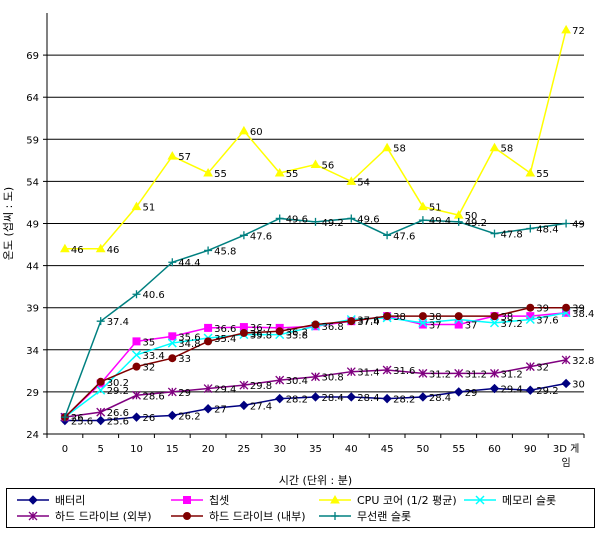 This screenshot has height=533, width=600. Describe the element at coordinates (257, 516) in the screenshot. I see `legend-label: 하드 드라이브 (내부)` at that location.